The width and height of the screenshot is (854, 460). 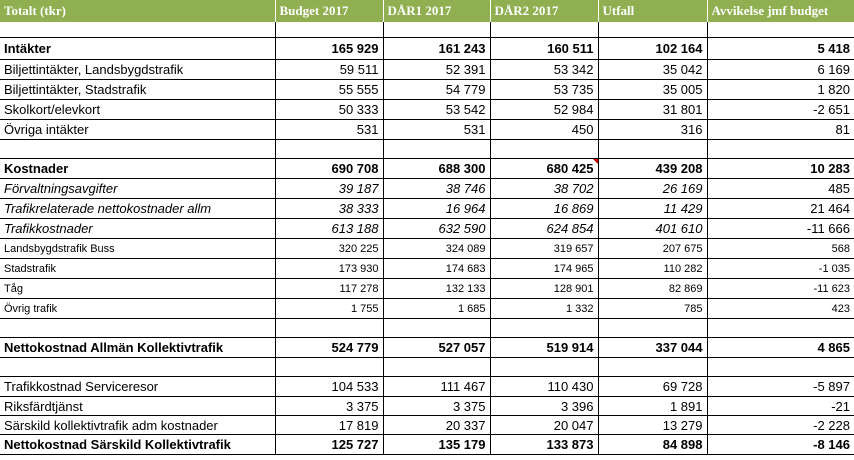 I want to click on table-cell: 531, so click(x=329, y=129).